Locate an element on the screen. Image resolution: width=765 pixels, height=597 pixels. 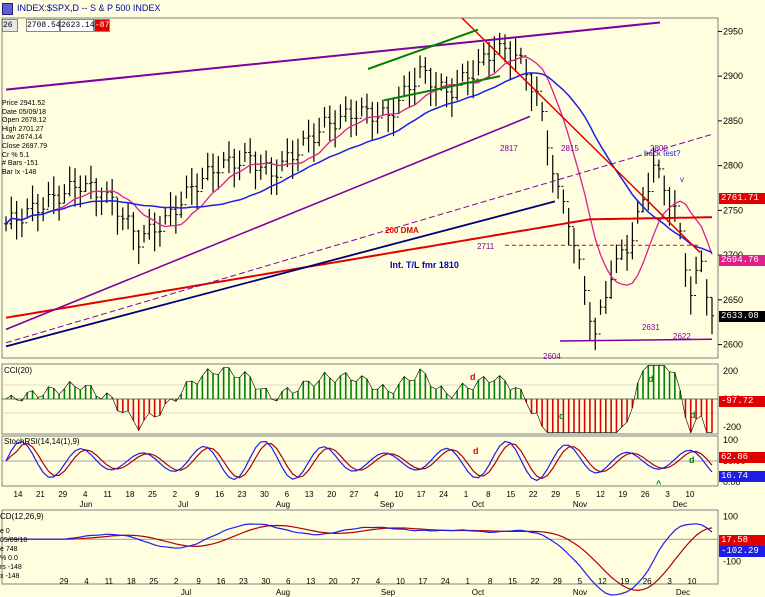
period-cell: 26 is located at coordinates (10, 25).